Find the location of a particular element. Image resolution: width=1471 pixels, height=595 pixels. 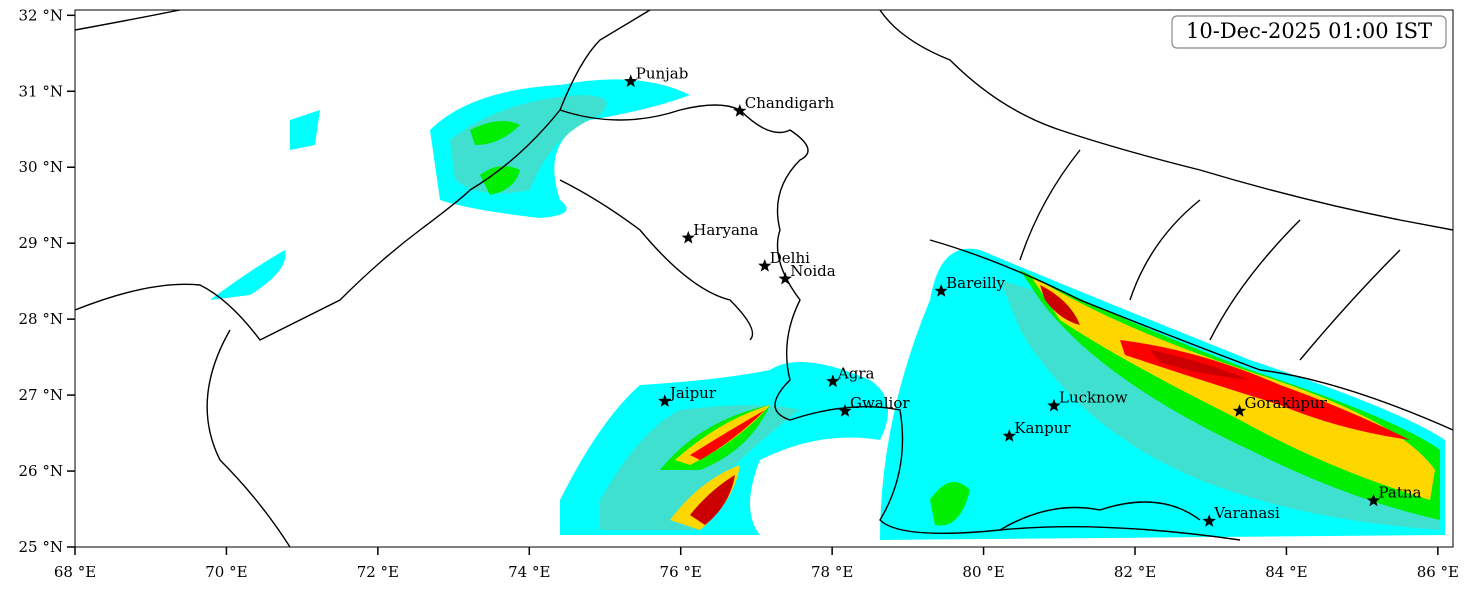

timestamp-box: 10-Dec-2025 01:00 IST is located at coordinates (1309, 32).